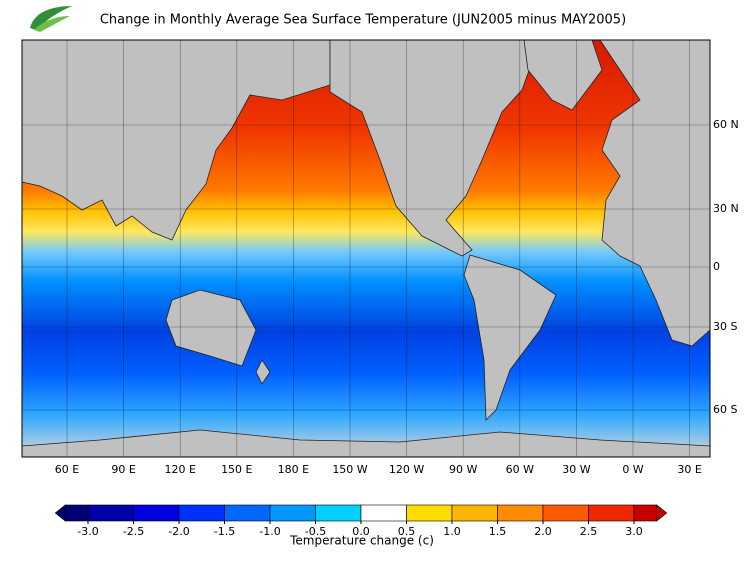 The image size is (755, 564). Describe the element at coordinates (179, 469) in the screenshot. I see `x-tick-label: 120 E` at that location.